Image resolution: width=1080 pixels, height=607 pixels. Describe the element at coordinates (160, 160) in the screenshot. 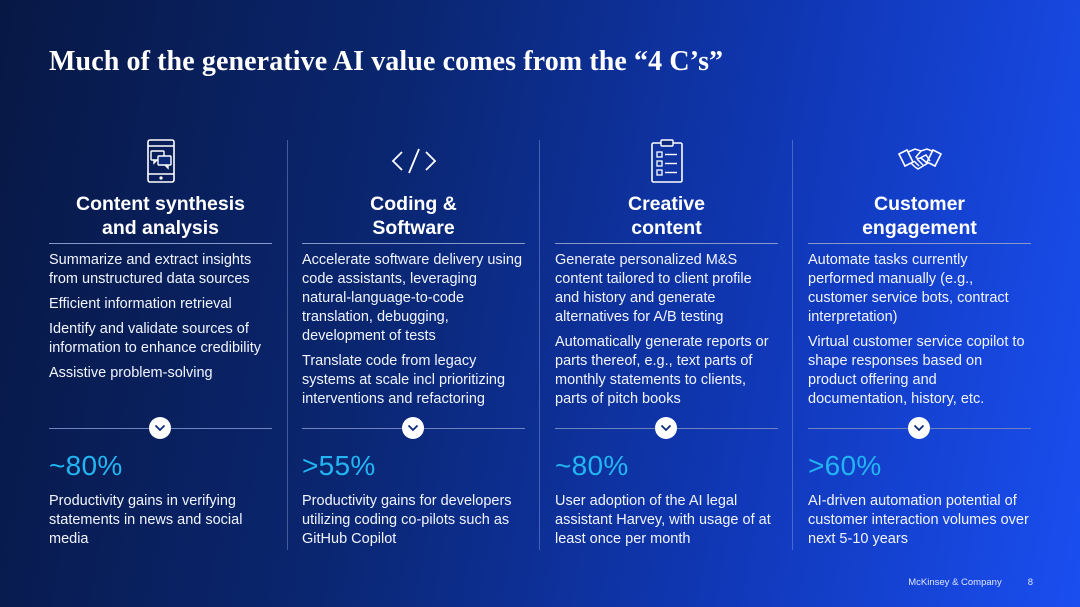

I see `phone-chat-icon` at that location.